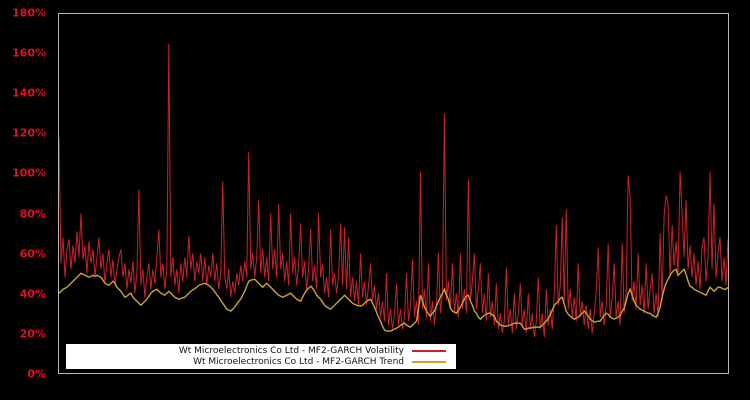 Image resolution: width=750 pixels, height=400 pixels. Describe the element at coordinates (32, 294) in the screenshot. I see `y-tick-label: 40%` at that location.